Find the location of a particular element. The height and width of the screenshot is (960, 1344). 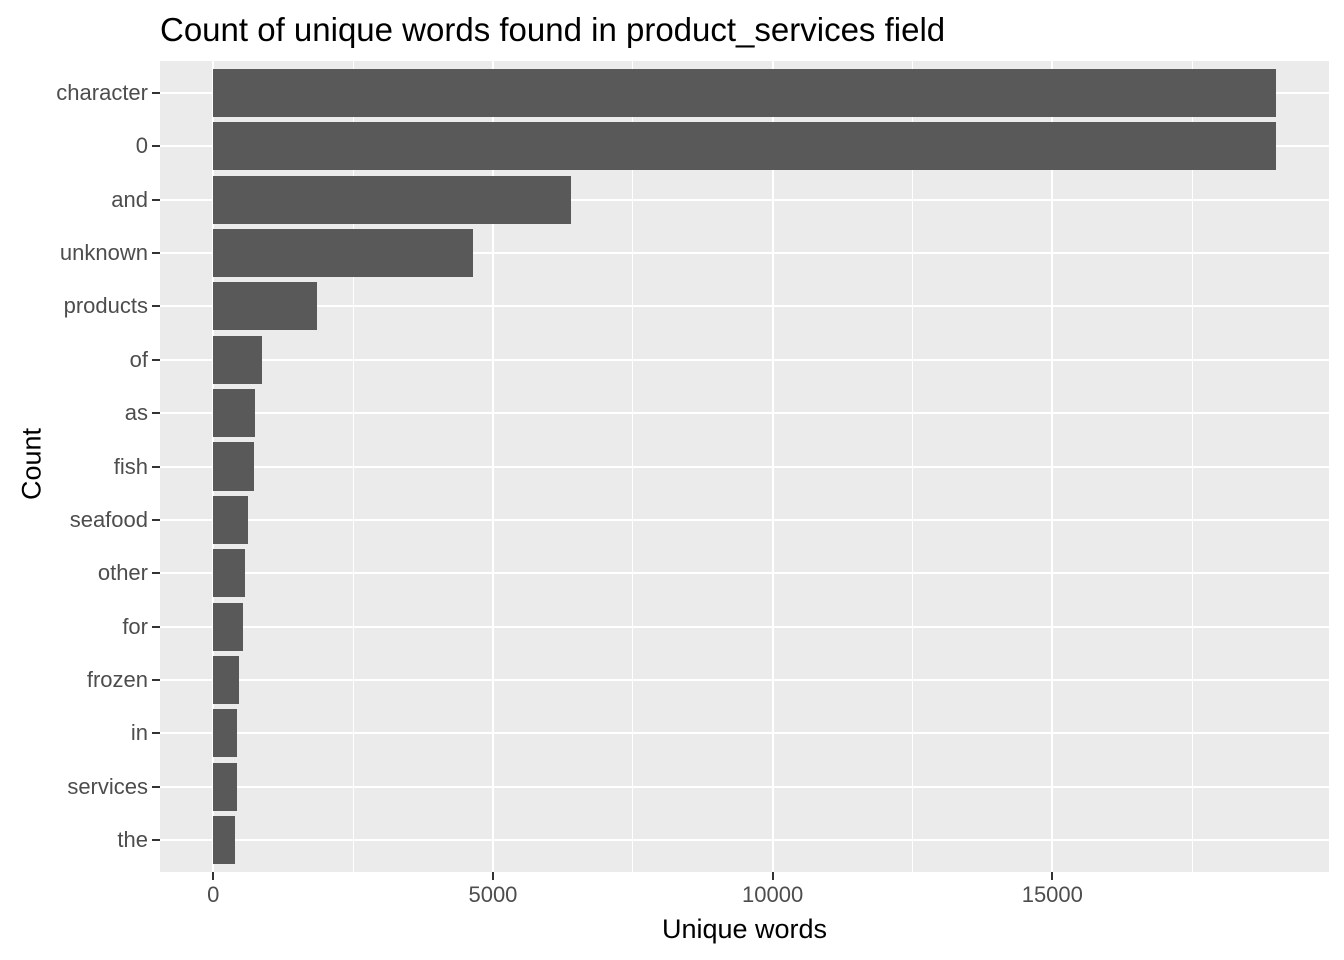

x-tick-label: 5000 is located at coordinates (493, 894).